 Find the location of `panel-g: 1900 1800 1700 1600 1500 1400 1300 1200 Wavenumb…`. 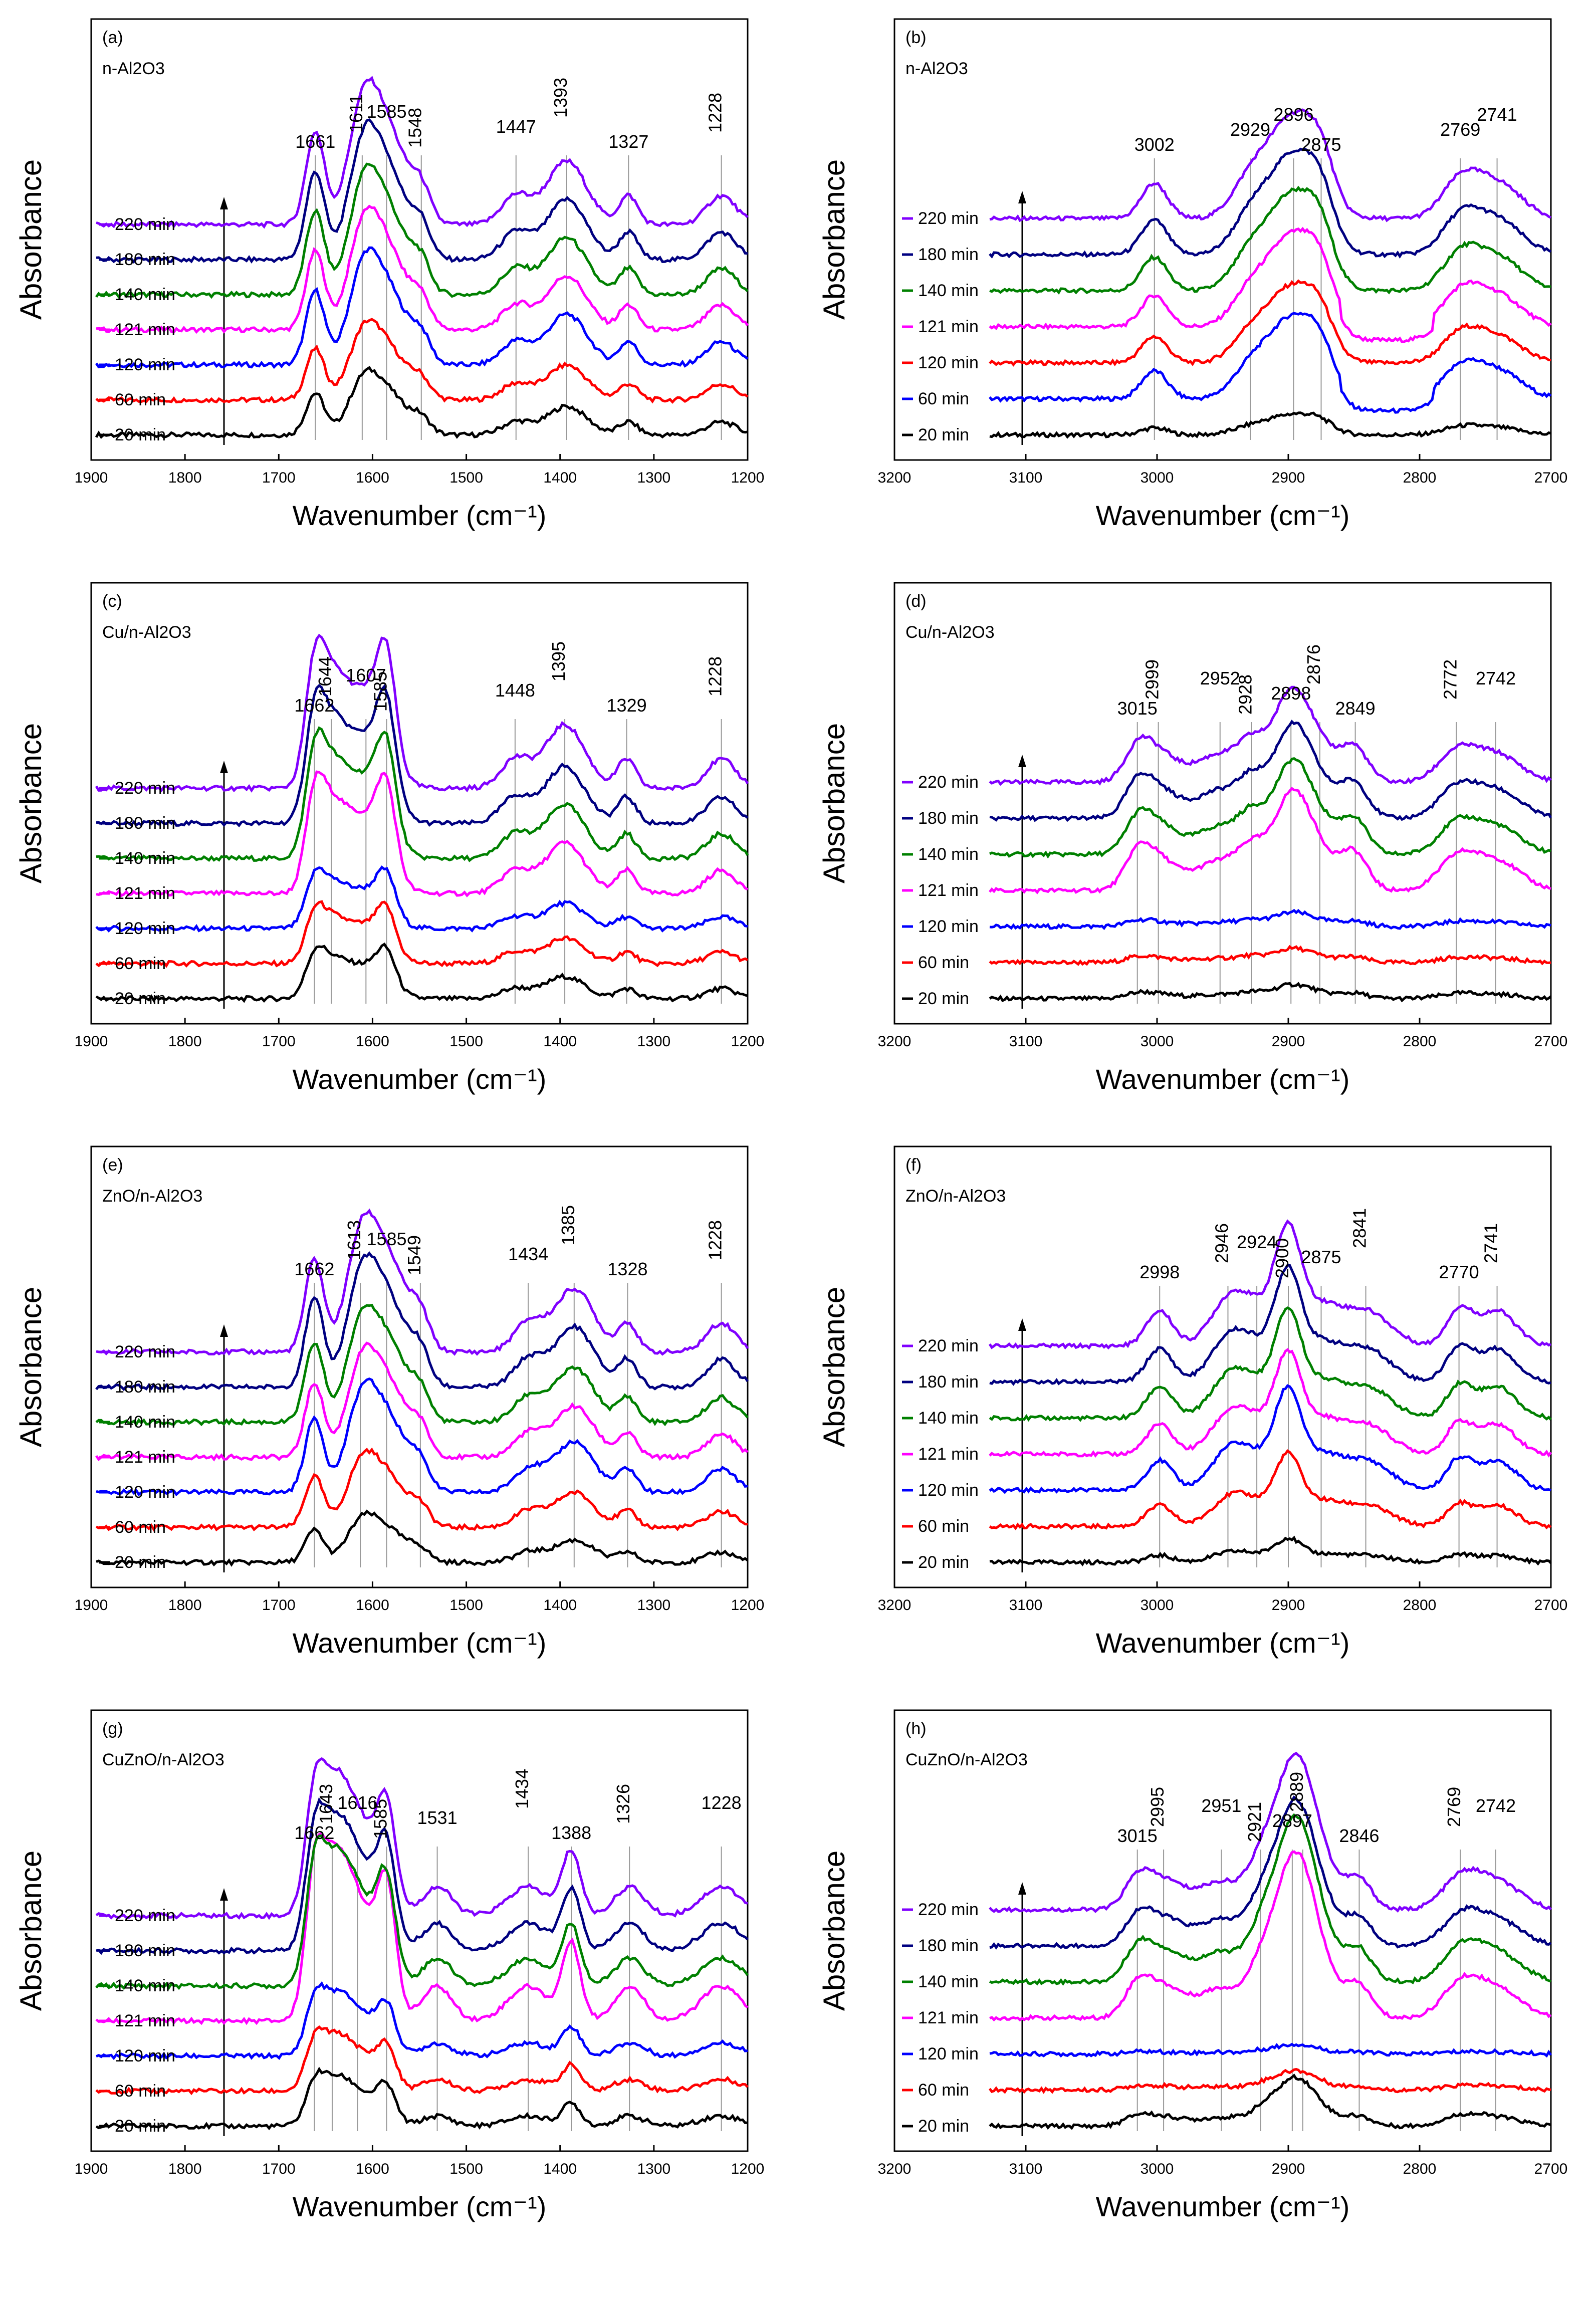

panel-g: 1900 1800 1700 1600 1500 1400 1300 1200 Wavenumb… is located at coordinates (389, 1965).